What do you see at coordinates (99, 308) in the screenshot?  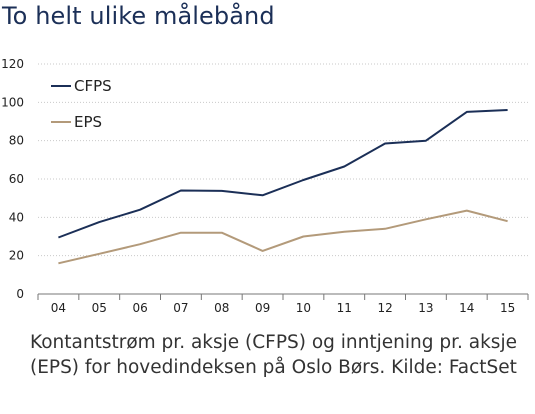 I see `x-tick-label: 05` at bounding box center [99, 308].